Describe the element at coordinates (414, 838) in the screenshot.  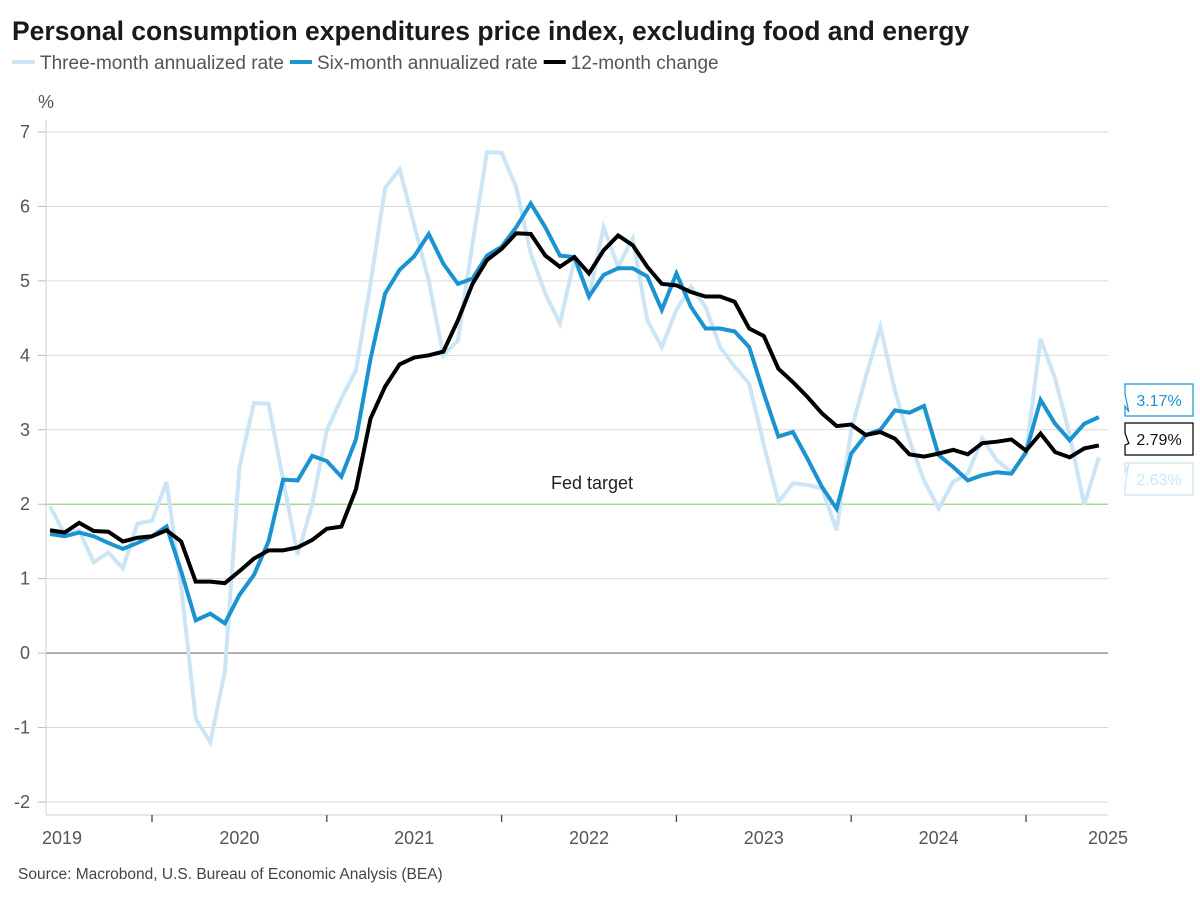
I see `x-tick-label: 2021` at that location.